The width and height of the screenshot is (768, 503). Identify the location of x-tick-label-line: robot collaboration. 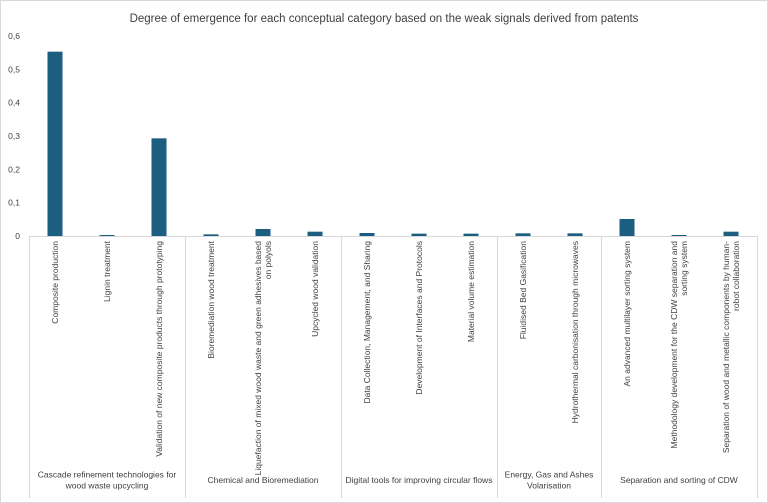
(736, 276).